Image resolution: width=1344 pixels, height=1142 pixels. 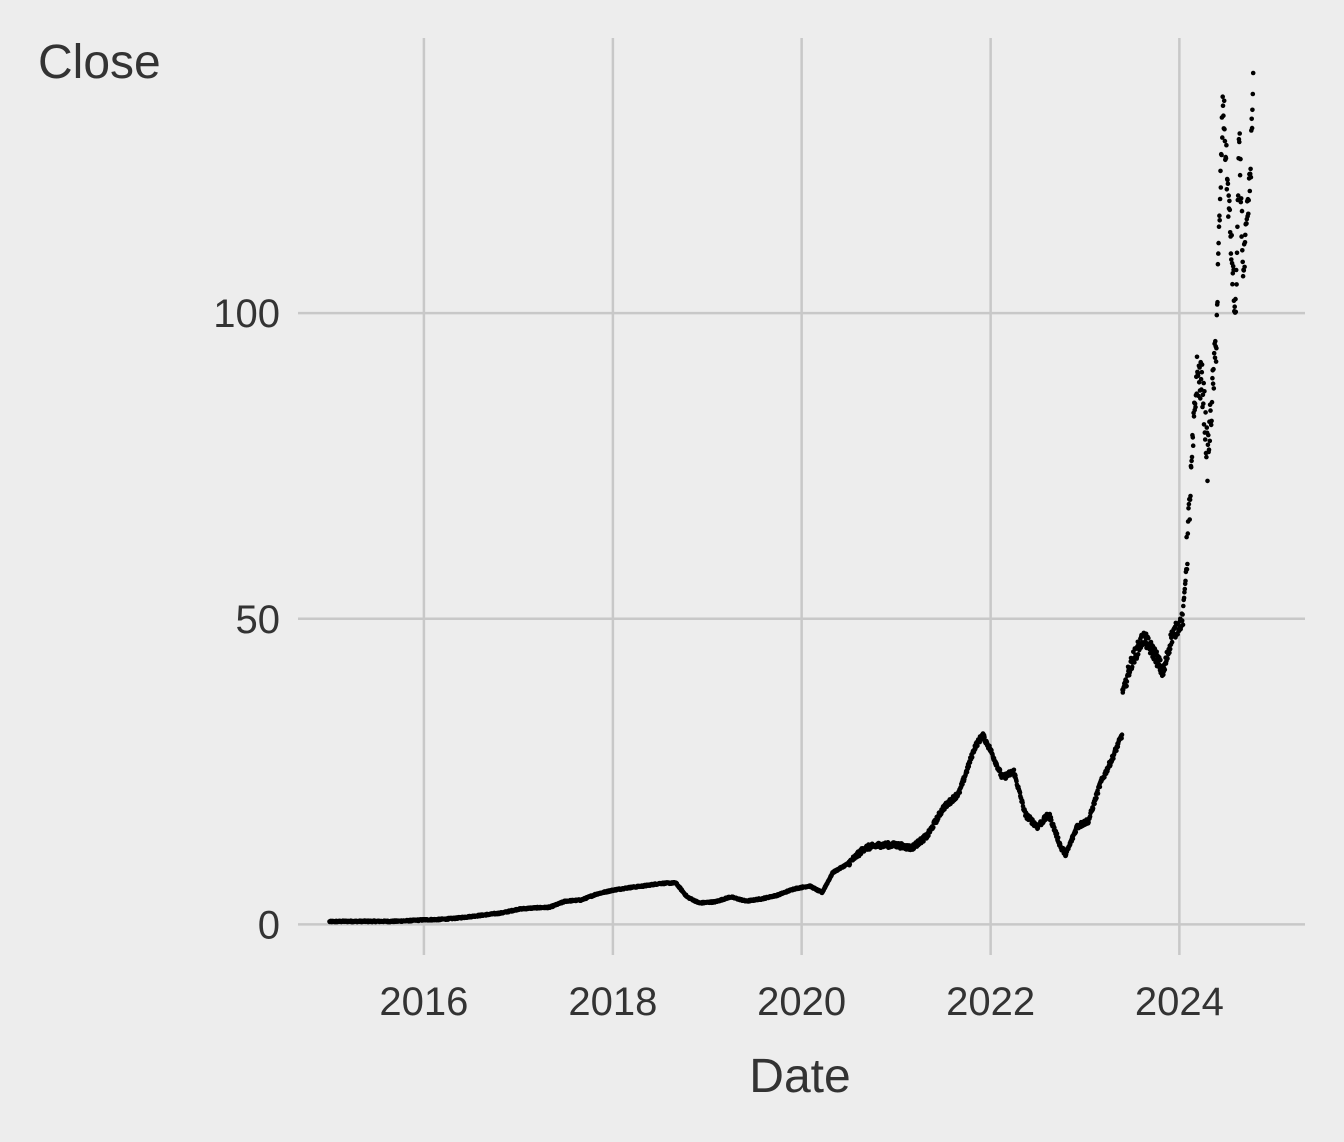 What do you see at coordinates (99, 62) in the screenshot?
I see `y-axis-title: Close` at bounding box center [99, 62].